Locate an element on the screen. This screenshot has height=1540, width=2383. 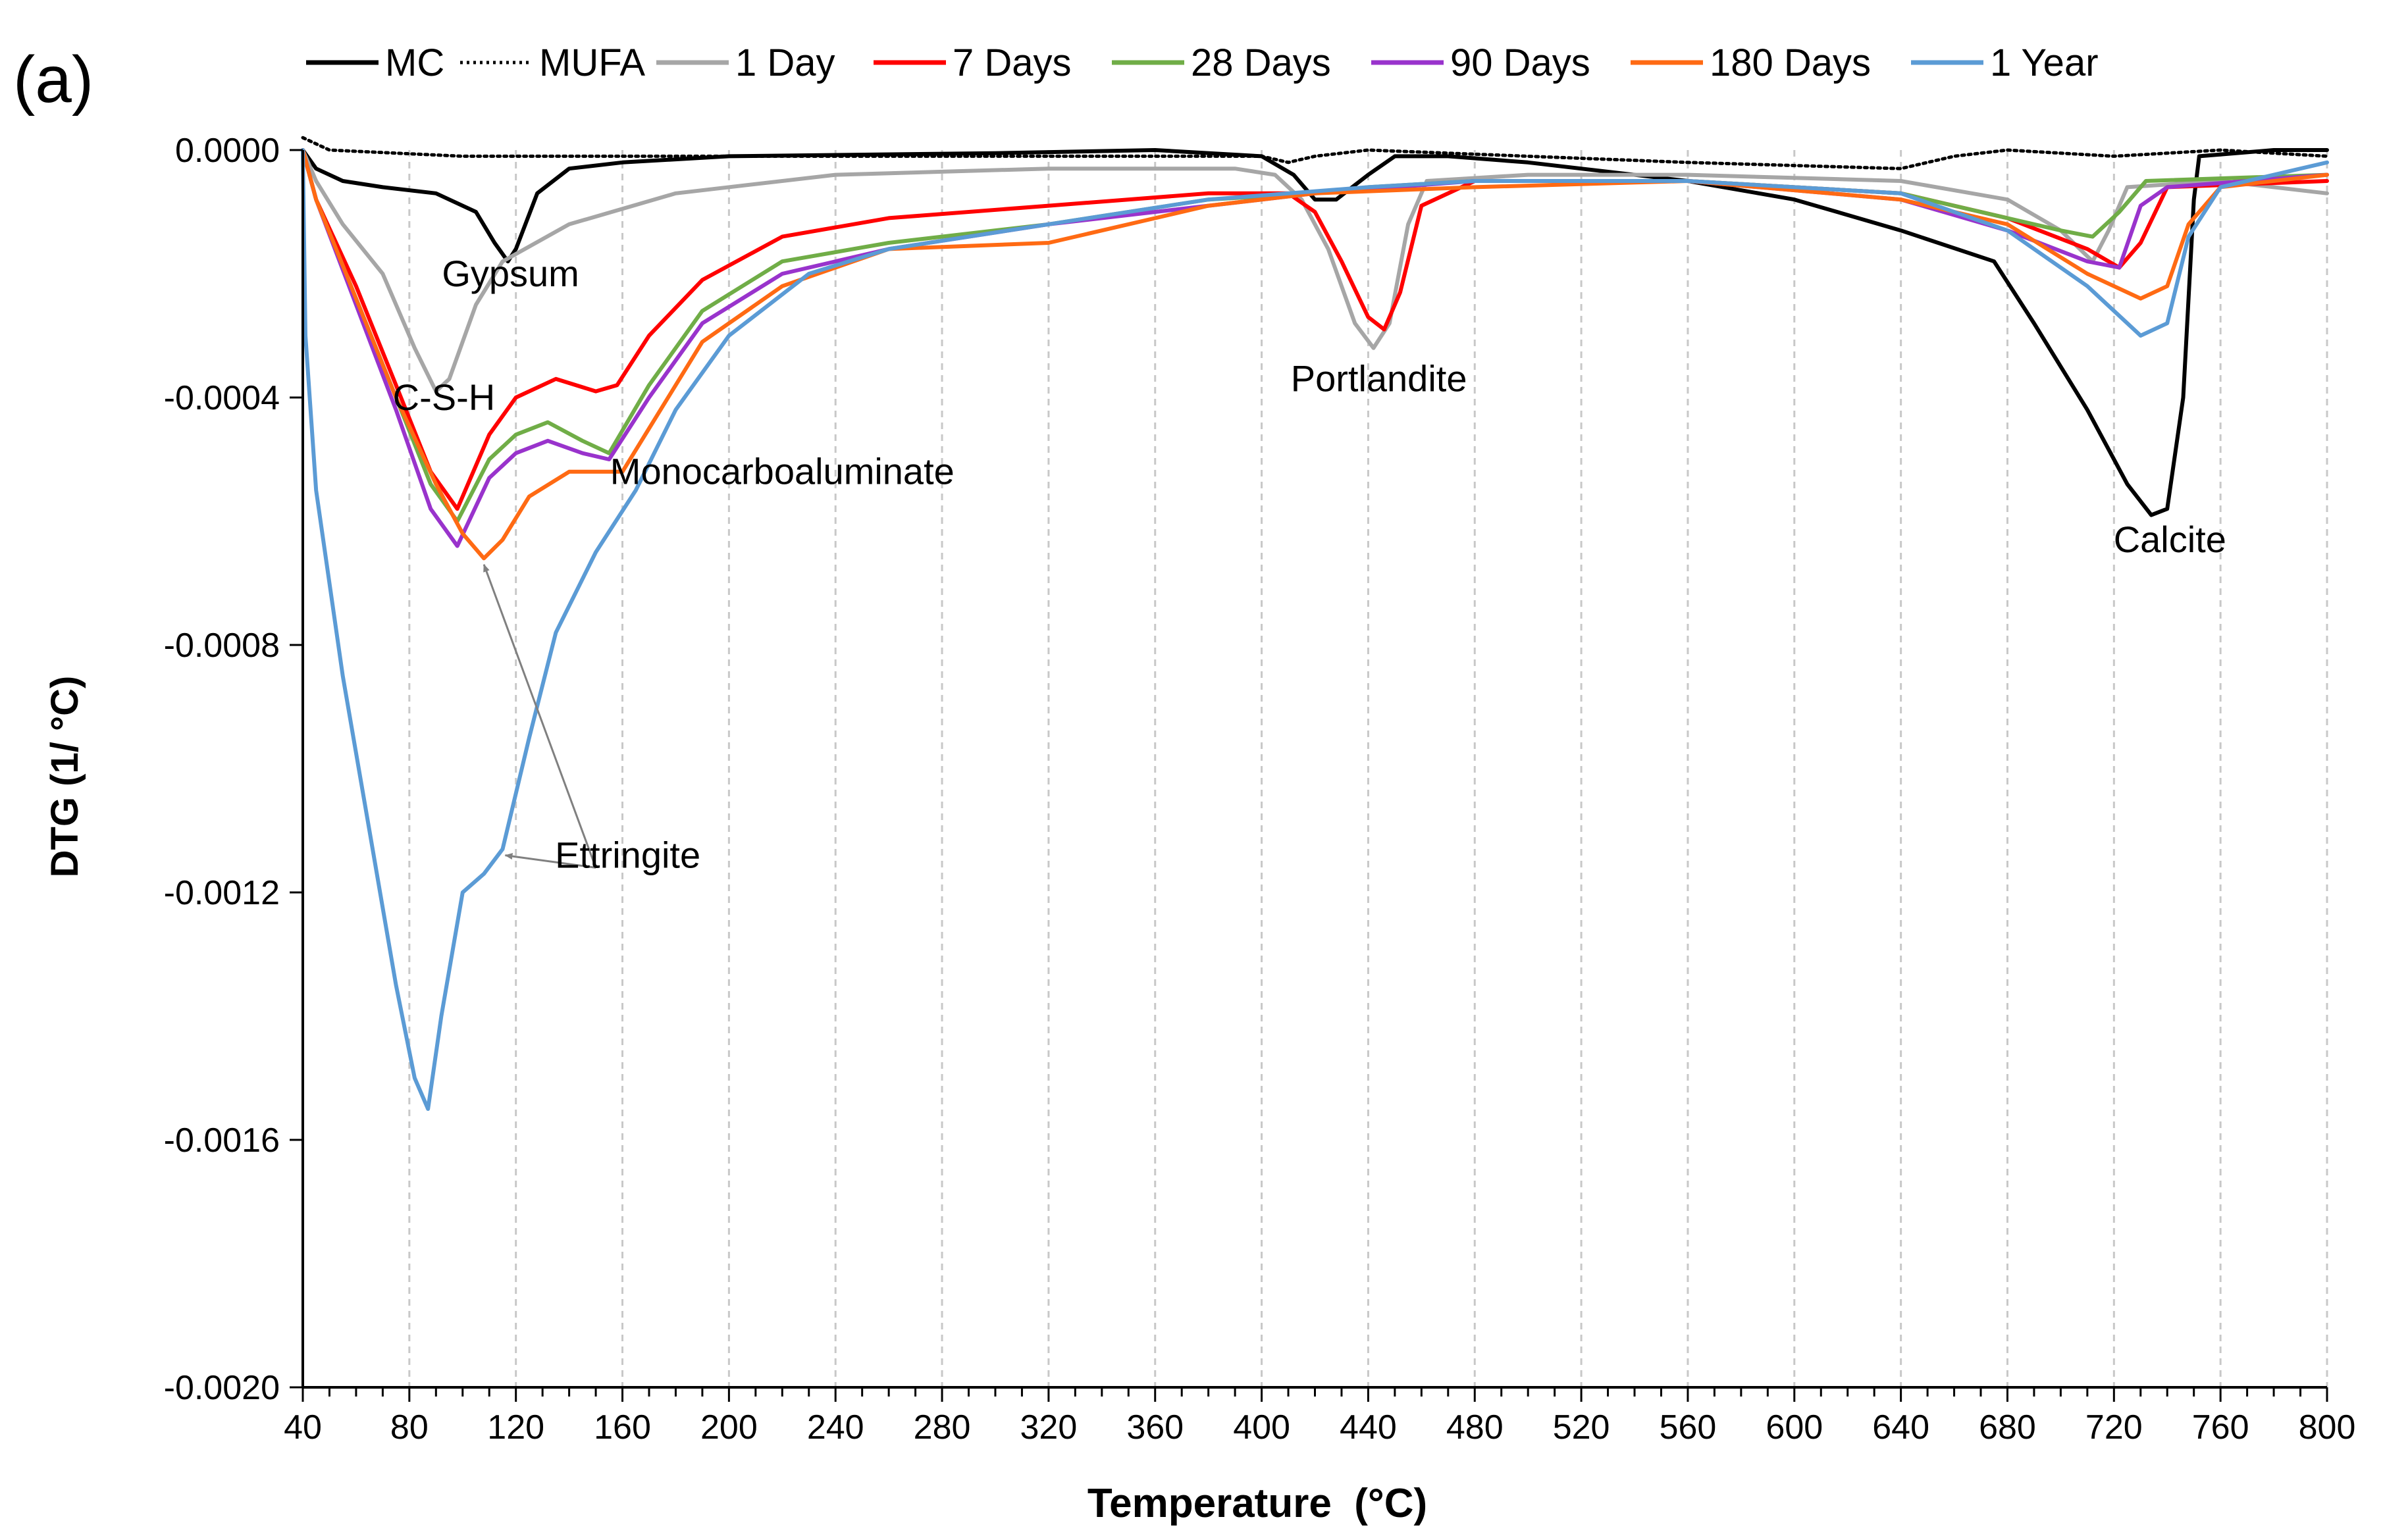
x-tick-label: 240 is located at coordinates (835, 1427).